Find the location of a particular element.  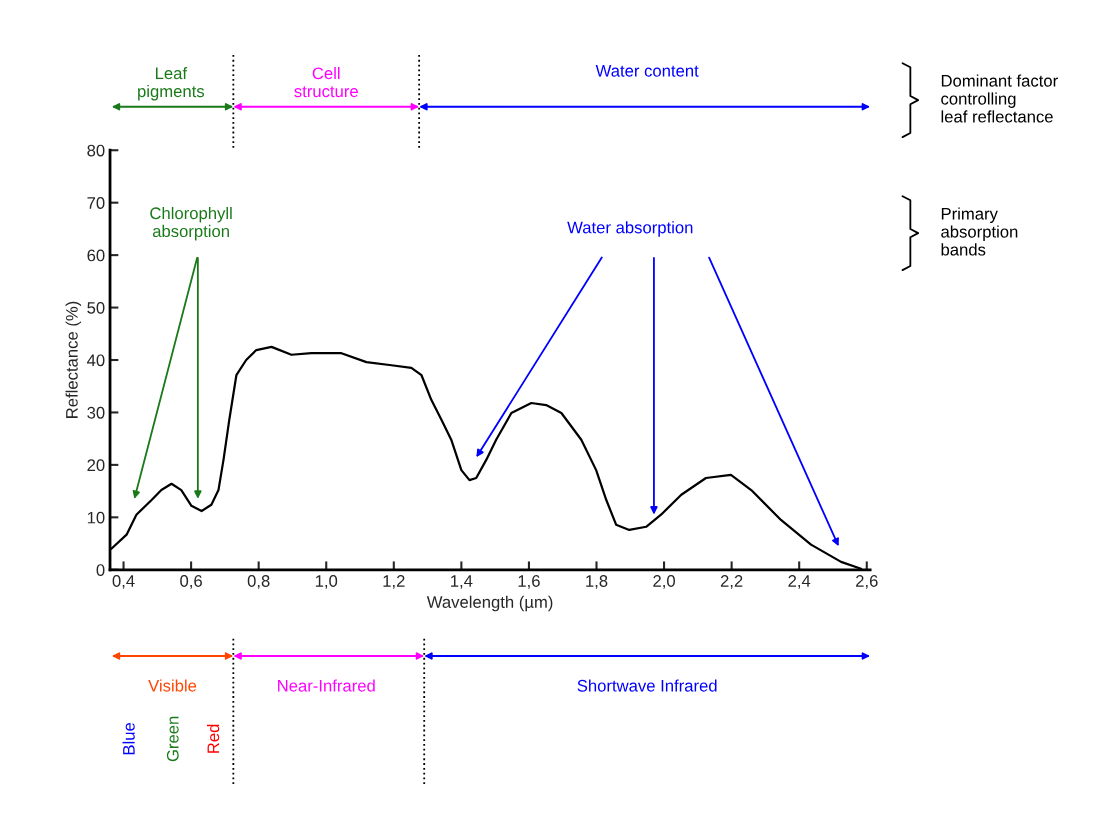

text: Visible is located at coordinates (172, 685).